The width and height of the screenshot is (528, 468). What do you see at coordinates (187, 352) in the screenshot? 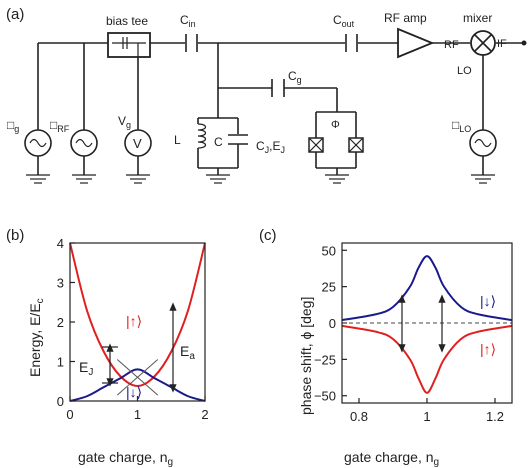
I see `svg-text: Ea` at bounding box center [187, 352].